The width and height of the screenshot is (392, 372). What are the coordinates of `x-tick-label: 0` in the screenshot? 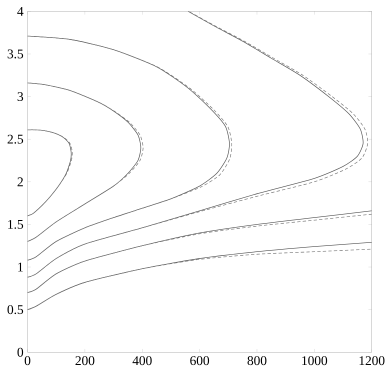 It's located at (27, 361).